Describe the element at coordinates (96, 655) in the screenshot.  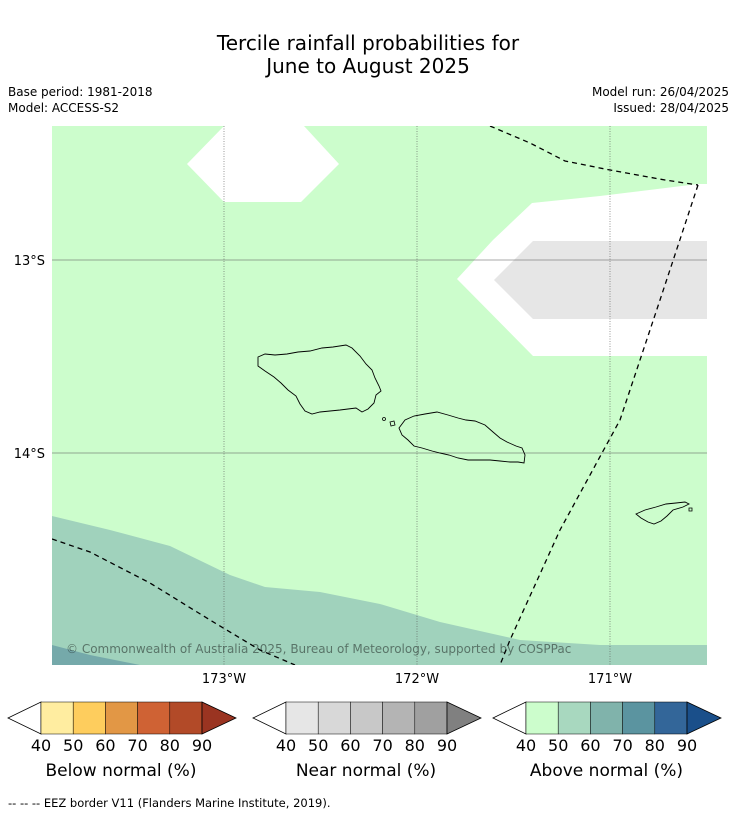
I see `above-normal-strong-corner` at that location.